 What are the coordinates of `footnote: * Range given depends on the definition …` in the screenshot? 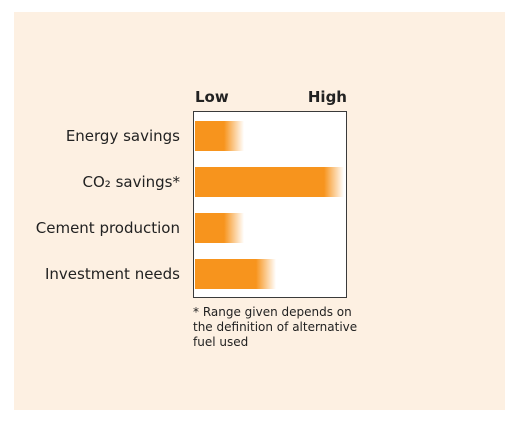 It's located at (275, 327).